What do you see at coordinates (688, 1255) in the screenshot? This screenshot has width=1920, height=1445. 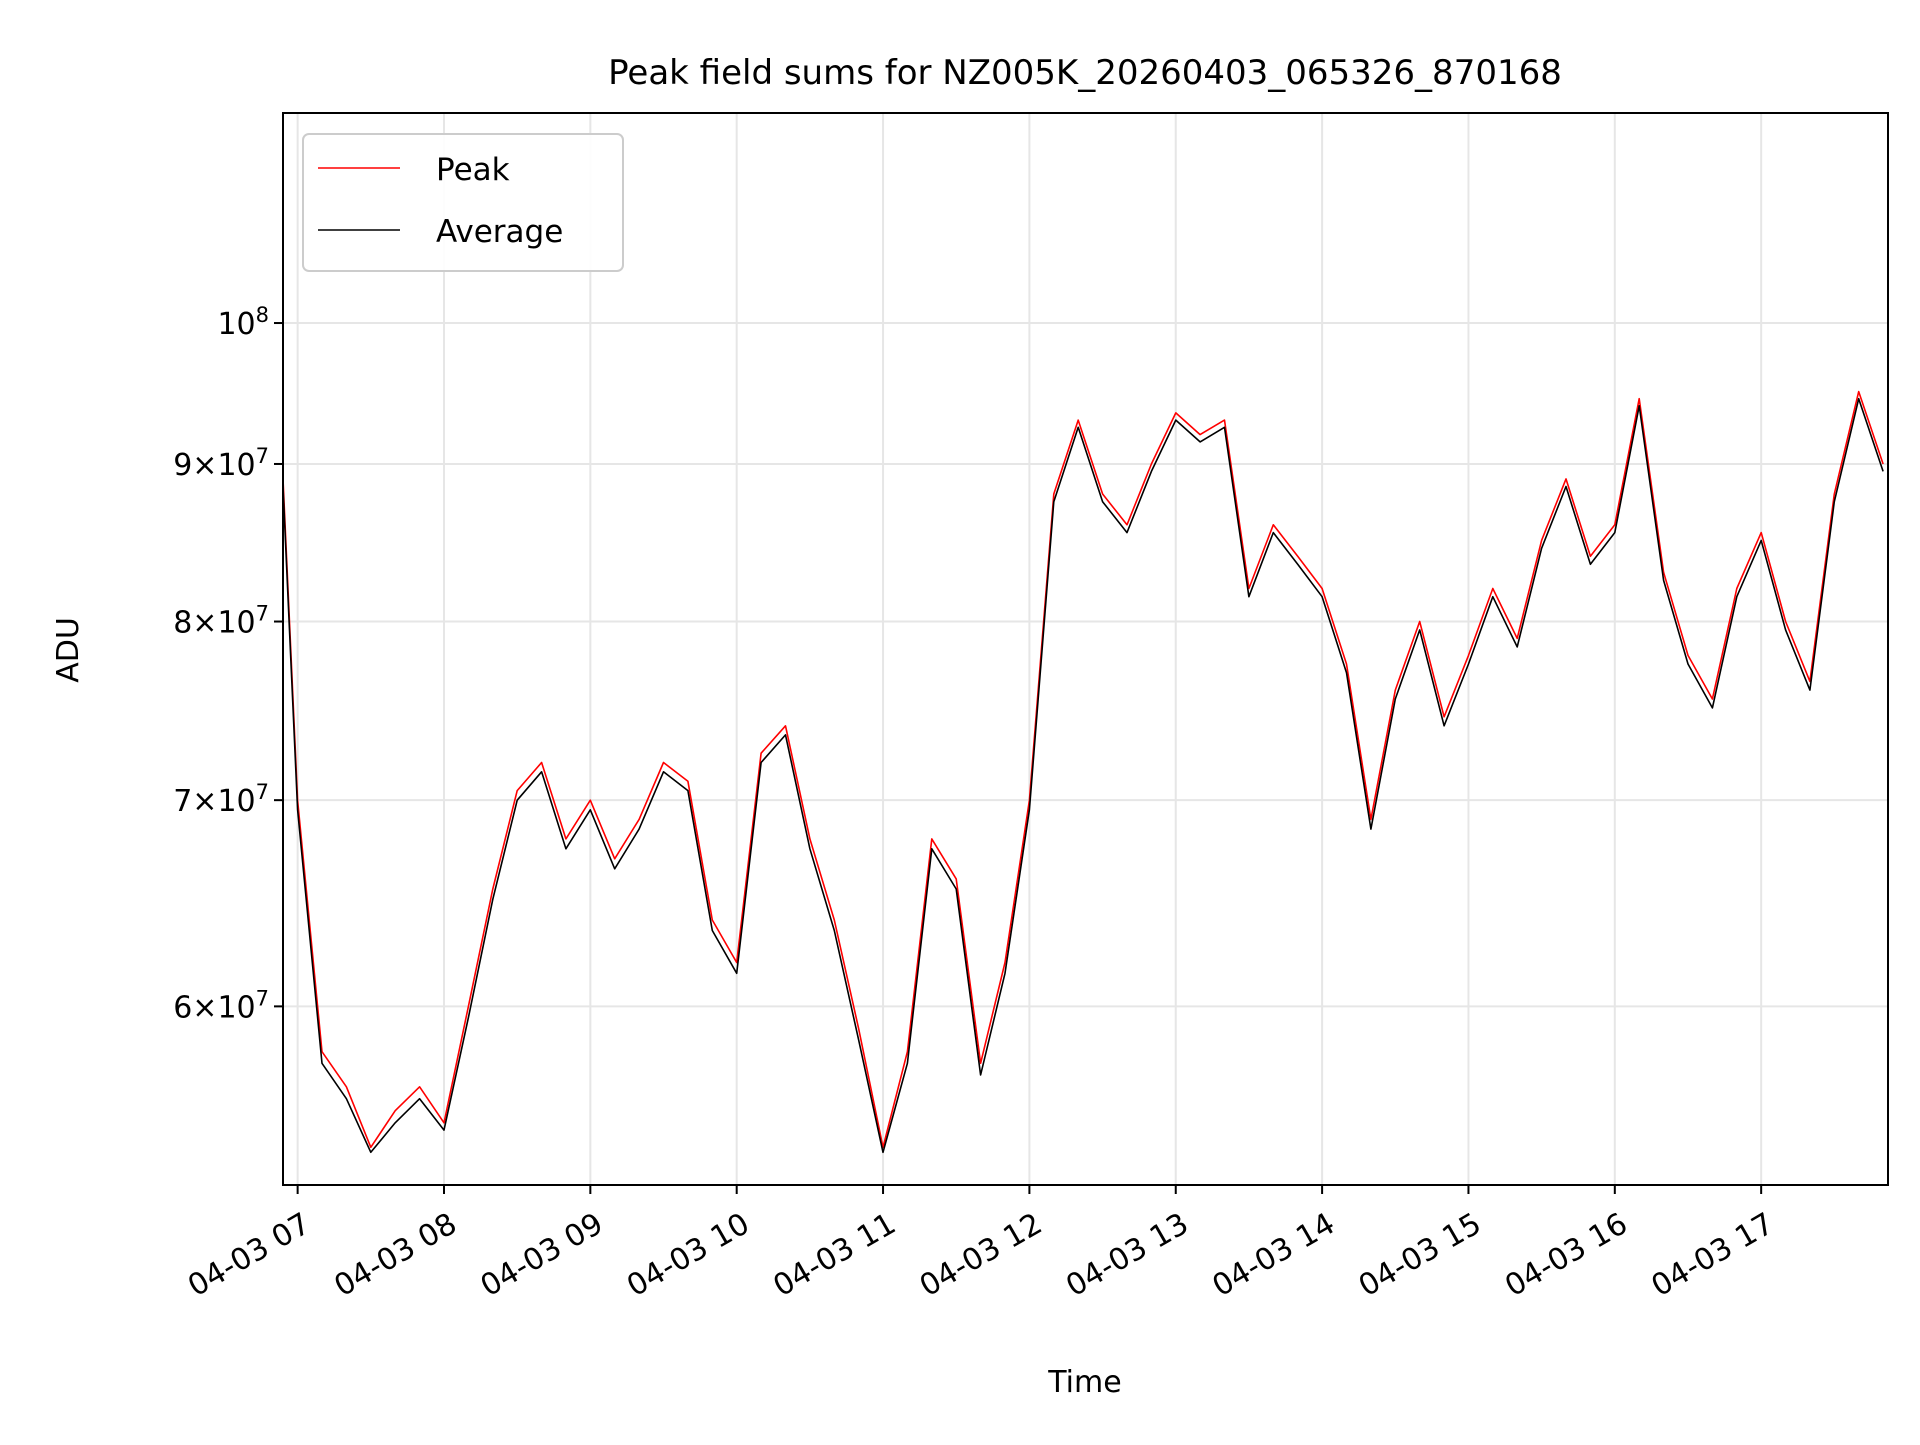 I see `x-tick-label: 04-03 10` at bounding box center [688, 1255].